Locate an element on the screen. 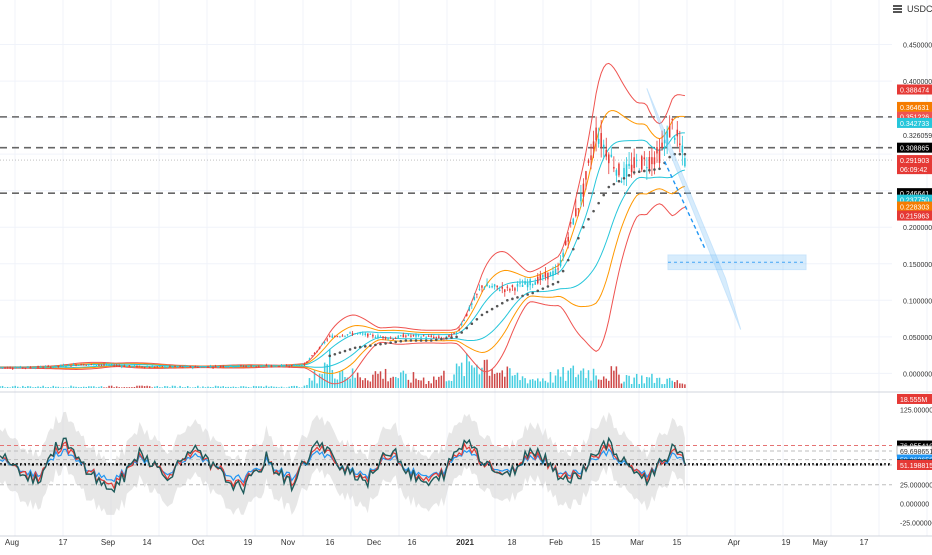  price-tag-label: 0.291903 is located at coordinates (914, 161).